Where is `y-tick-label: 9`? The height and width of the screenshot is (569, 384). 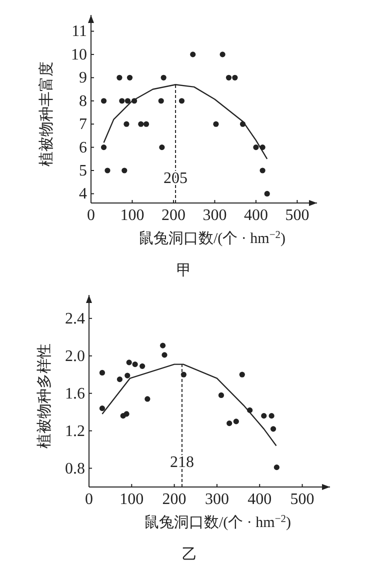 y-tick-label: 9 is located at coordinates (83, 78).